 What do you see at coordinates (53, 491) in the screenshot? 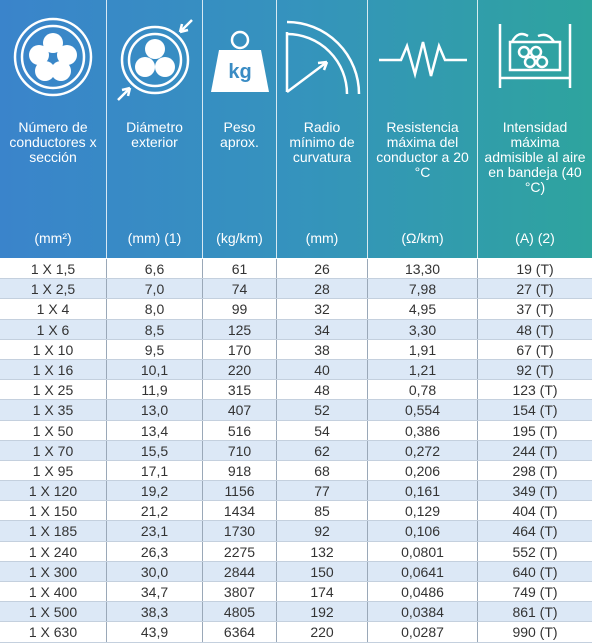
I see `table-cell: 1 X 120` at bounding box center [53, 491].